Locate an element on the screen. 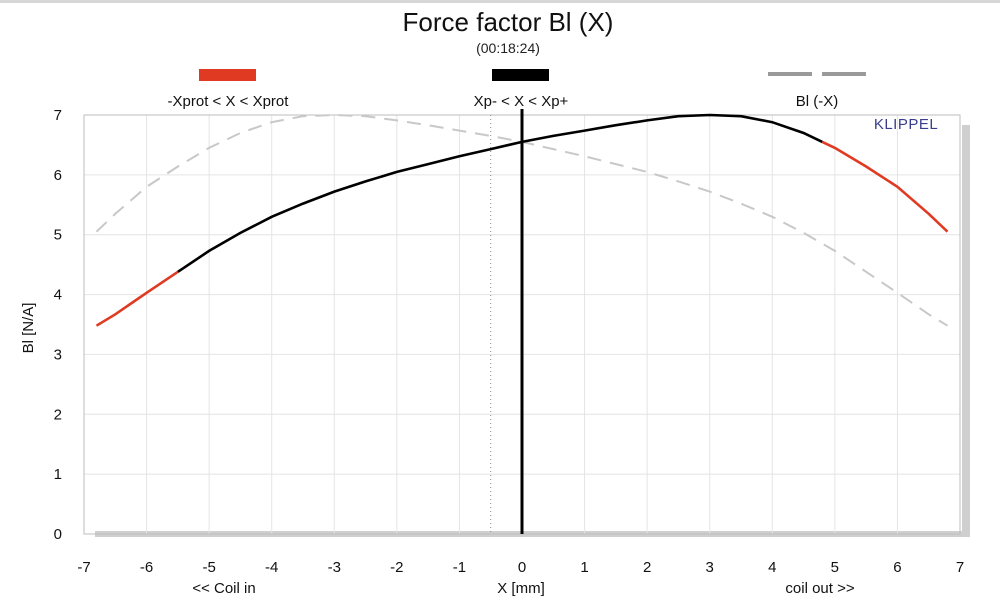  legend-swatch-black is located at coordinates (520, 75).